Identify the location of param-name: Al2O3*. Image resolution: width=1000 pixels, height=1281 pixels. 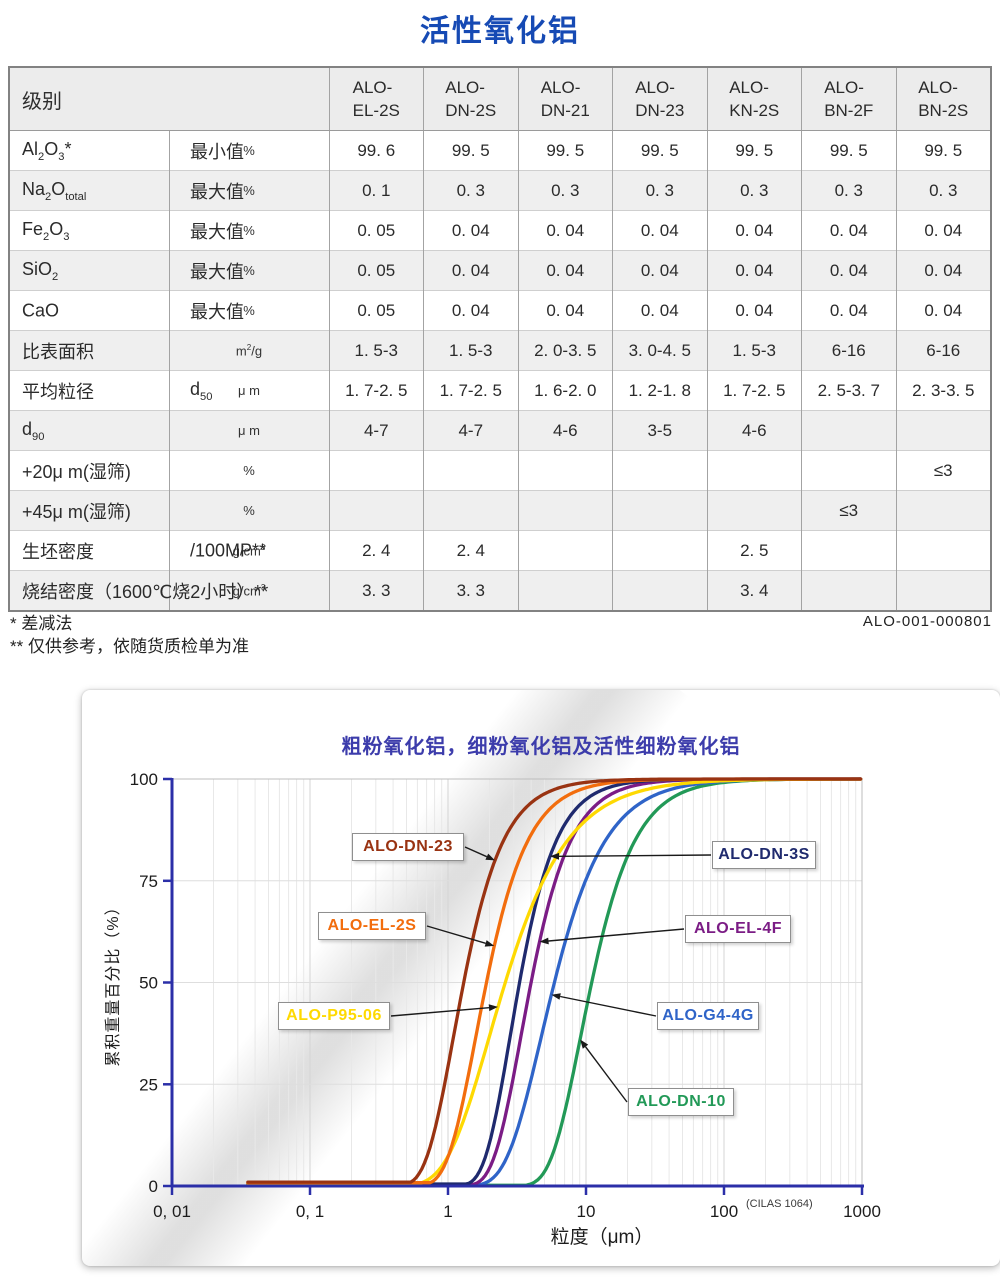
(47, 150).